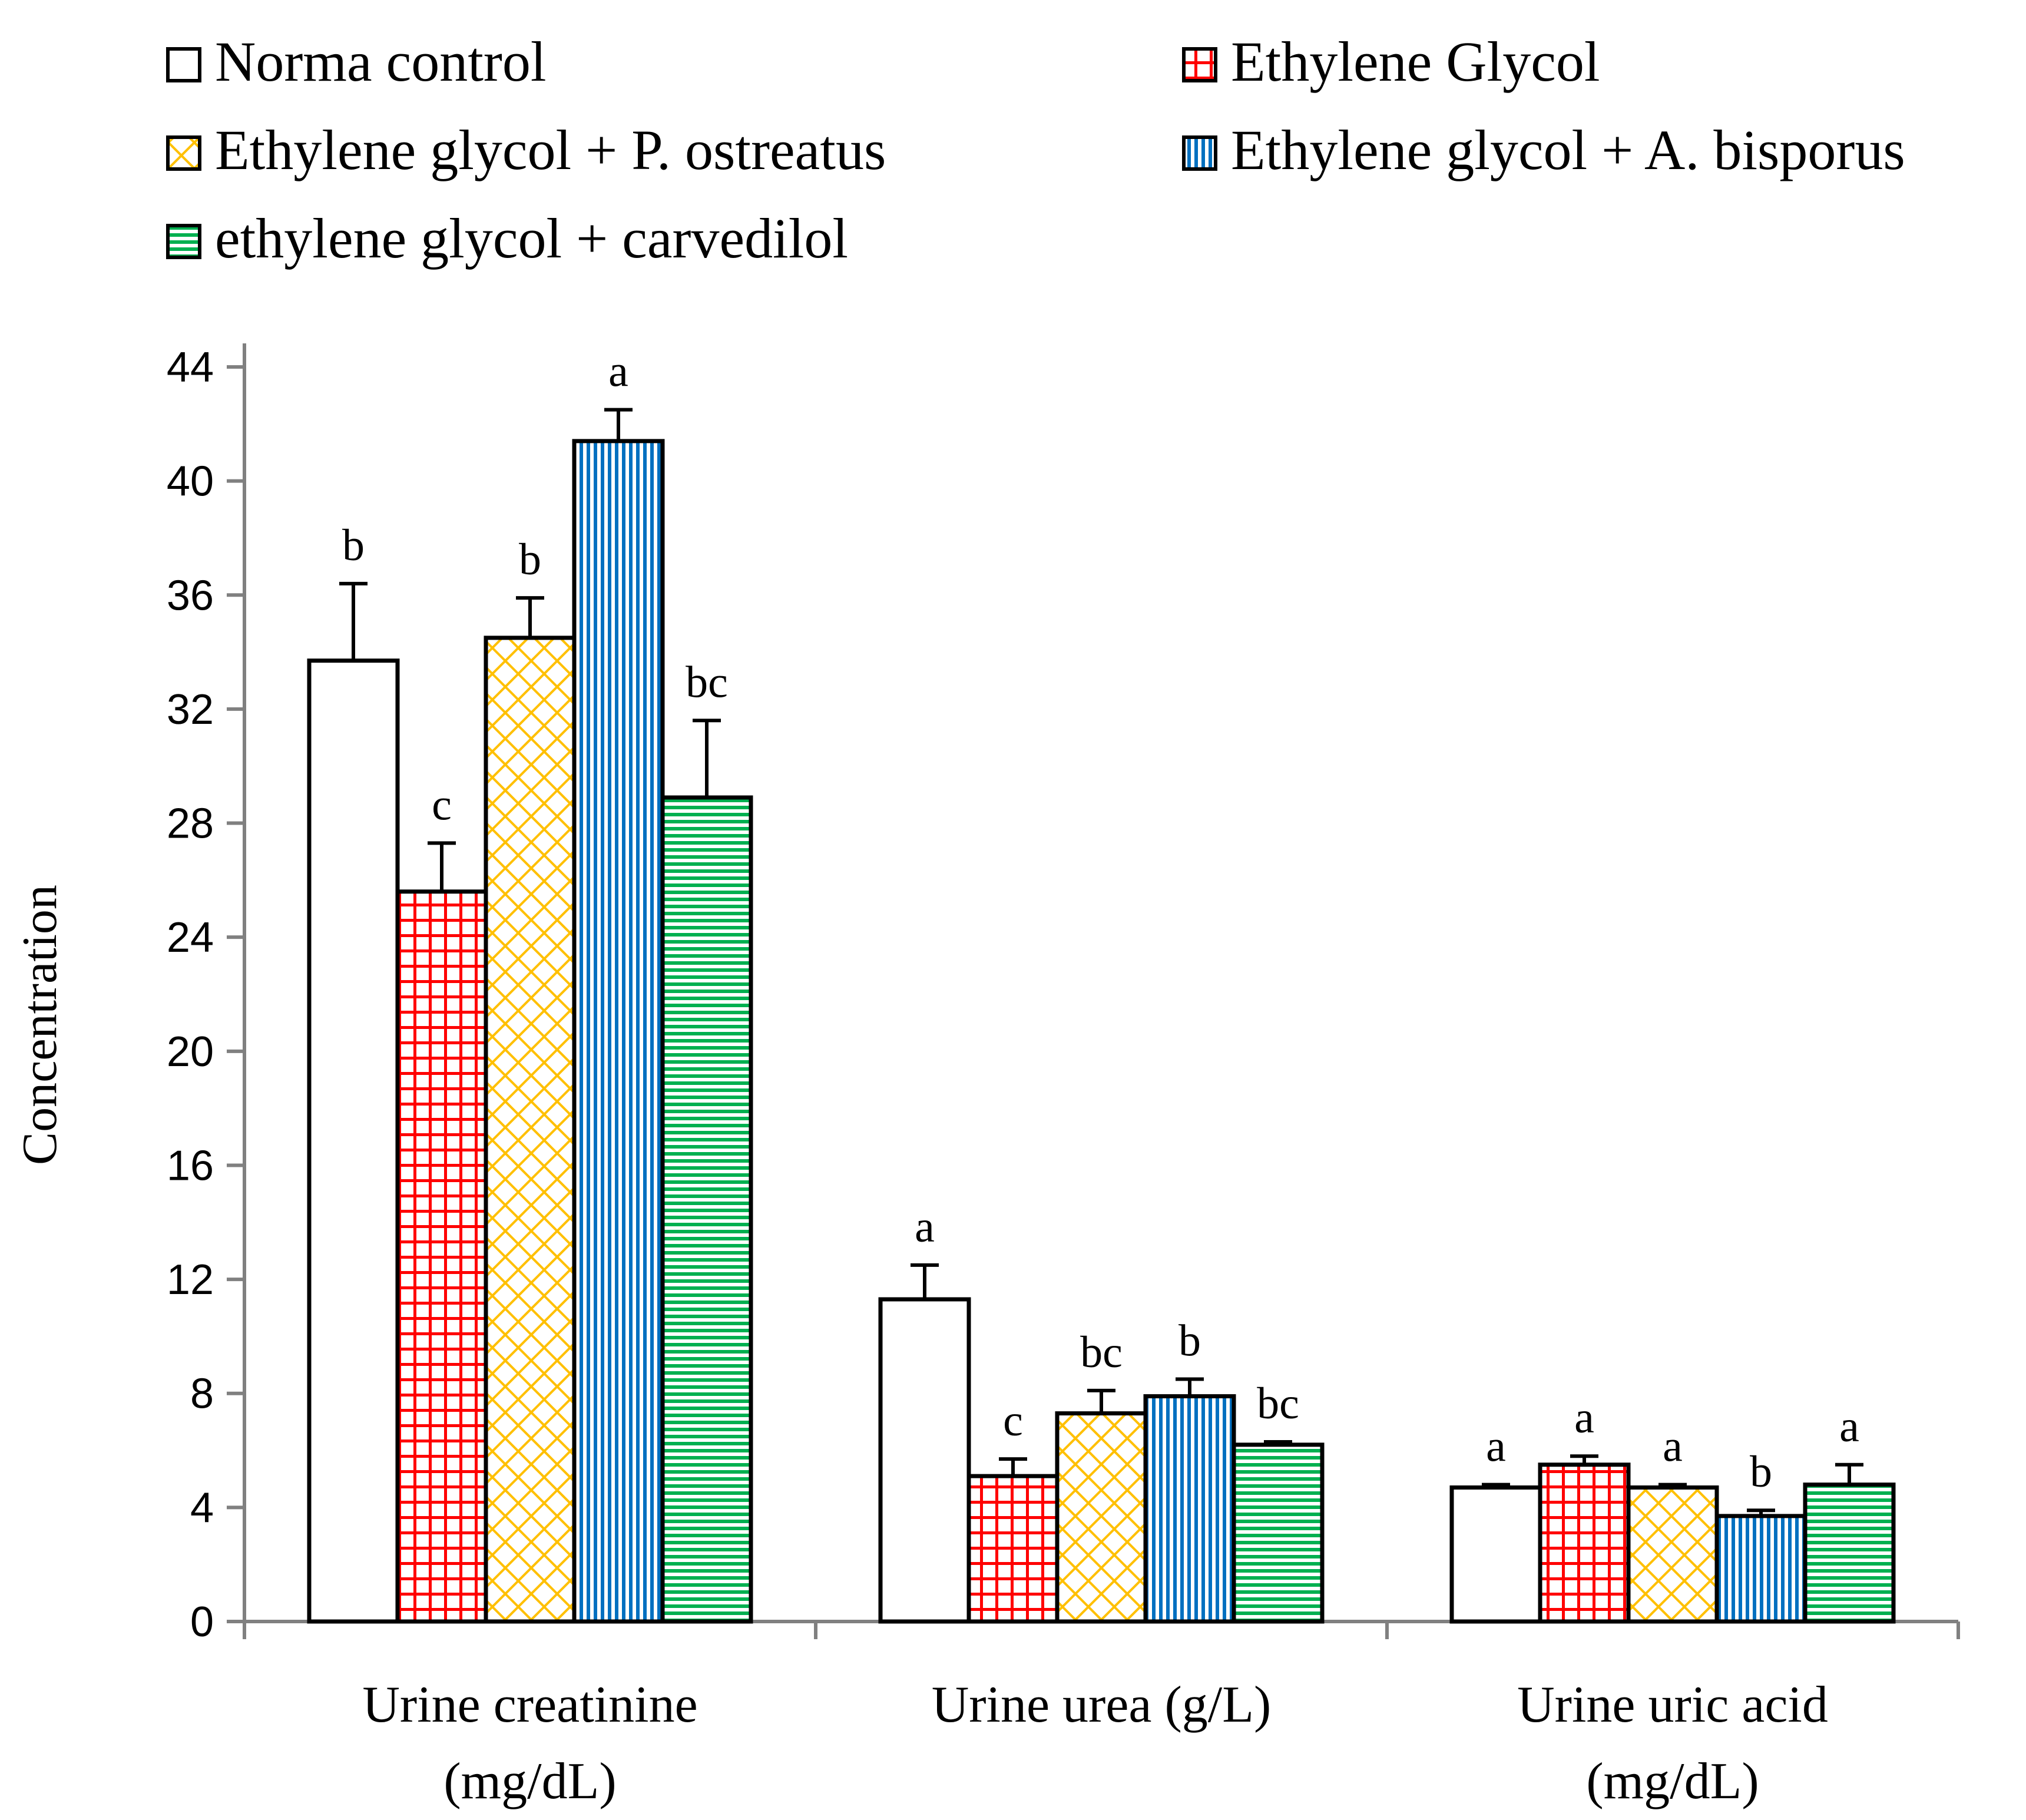 This screenshot has height=1820, width=2026. I want to click on y-tick-label: 16, so click(190, 1165).